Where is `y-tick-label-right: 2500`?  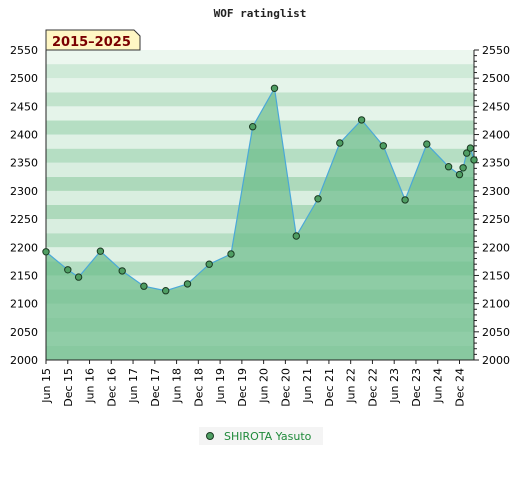
y-tick-label-right: 2500 is located at coordinates (496, 78).